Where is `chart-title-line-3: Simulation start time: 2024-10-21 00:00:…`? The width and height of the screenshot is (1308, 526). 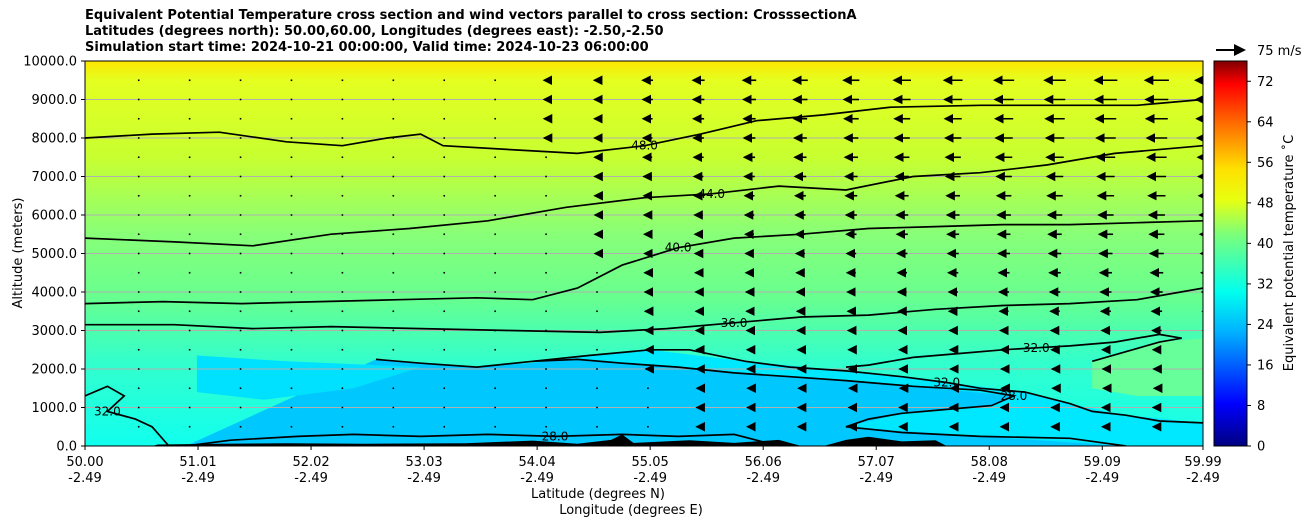
chart-title-line-3: Simulation start time: 2024-10-21 00:00:… is located at coordinates (367, 47).